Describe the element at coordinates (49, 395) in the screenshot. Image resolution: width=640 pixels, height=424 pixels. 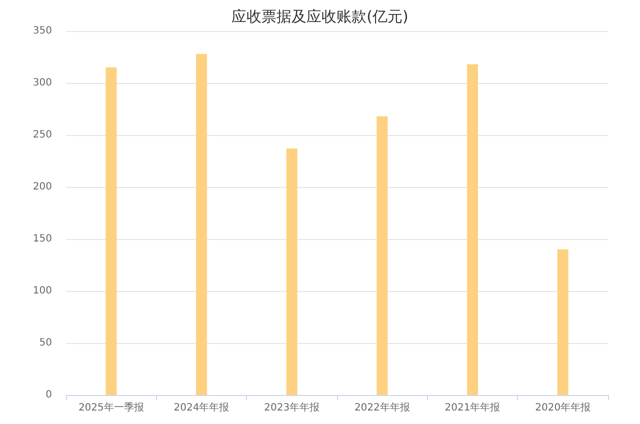
I see `y-tick-label: 0` at that location.